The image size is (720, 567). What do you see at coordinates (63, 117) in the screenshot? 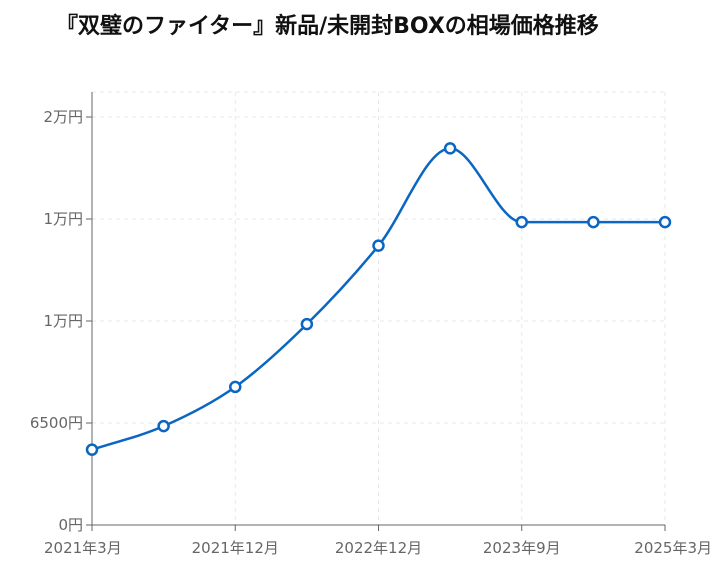
I see `y-tick-label: 2万円` at bounding box center [63, 117].